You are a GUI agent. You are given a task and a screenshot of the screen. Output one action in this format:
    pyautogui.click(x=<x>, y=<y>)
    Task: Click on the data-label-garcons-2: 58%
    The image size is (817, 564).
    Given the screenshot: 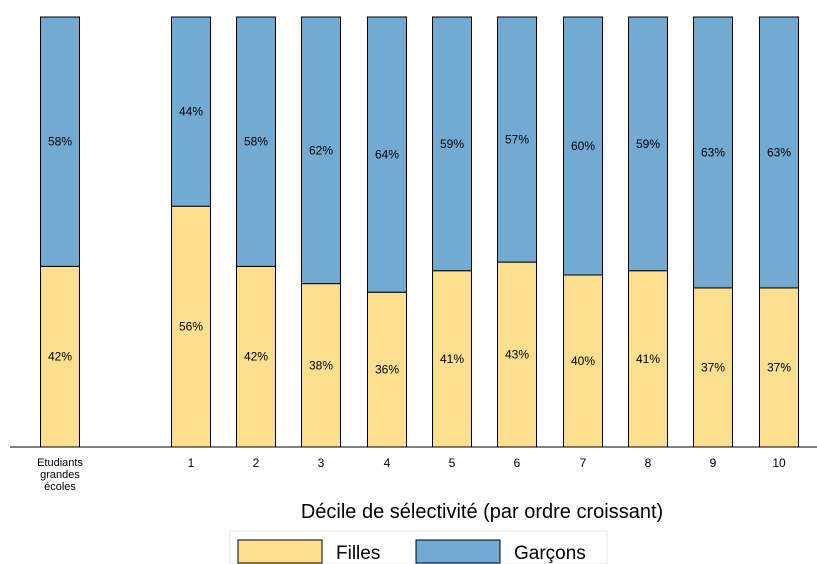 What is the action you would take?
    pyautogui.click(x=256, y=142)
    